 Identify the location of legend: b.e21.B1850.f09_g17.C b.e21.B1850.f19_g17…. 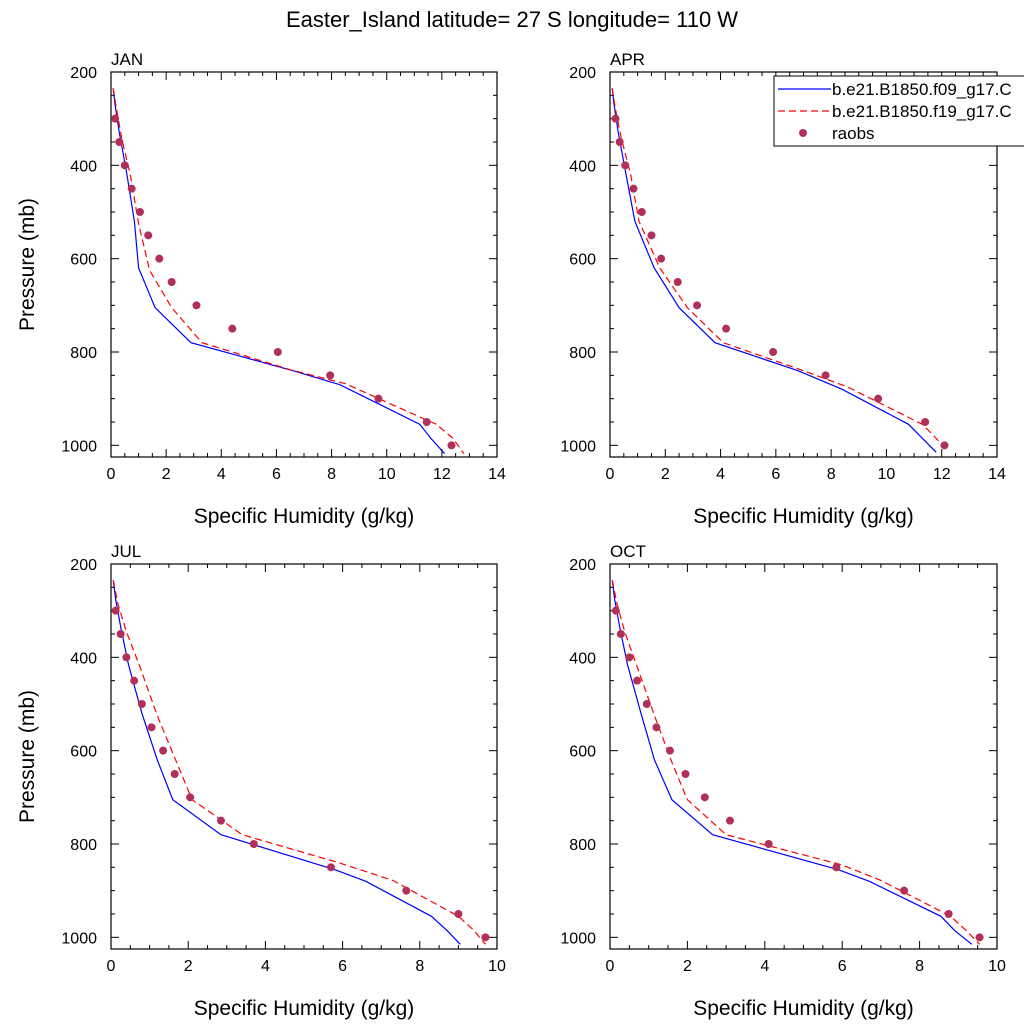
(898, 111).